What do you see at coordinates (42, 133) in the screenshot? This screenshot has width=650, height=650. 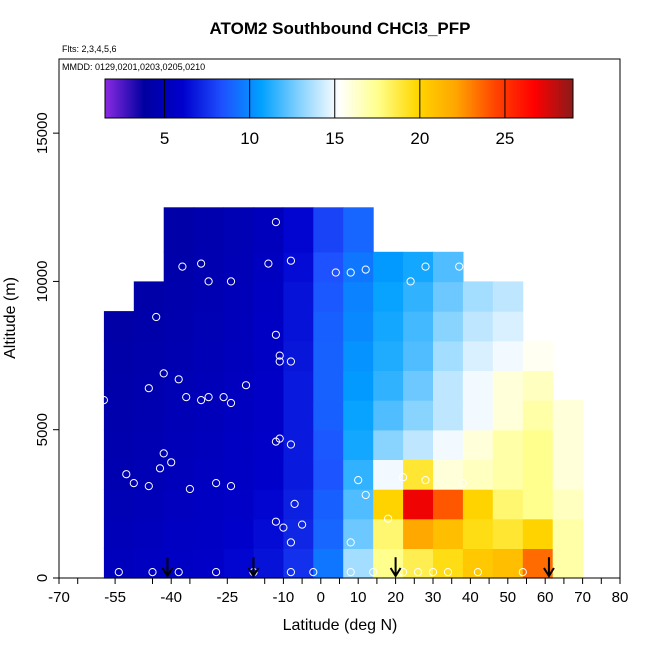 I see `y-tick-label: 15000` at bounding box center [42, 133].